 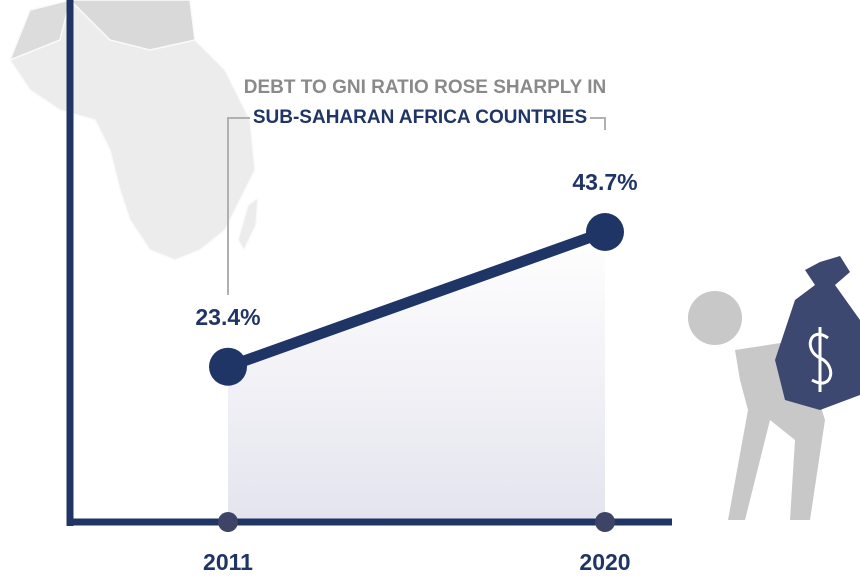 I want to click on value-label: 23.4%, so click(x=227, y=317).